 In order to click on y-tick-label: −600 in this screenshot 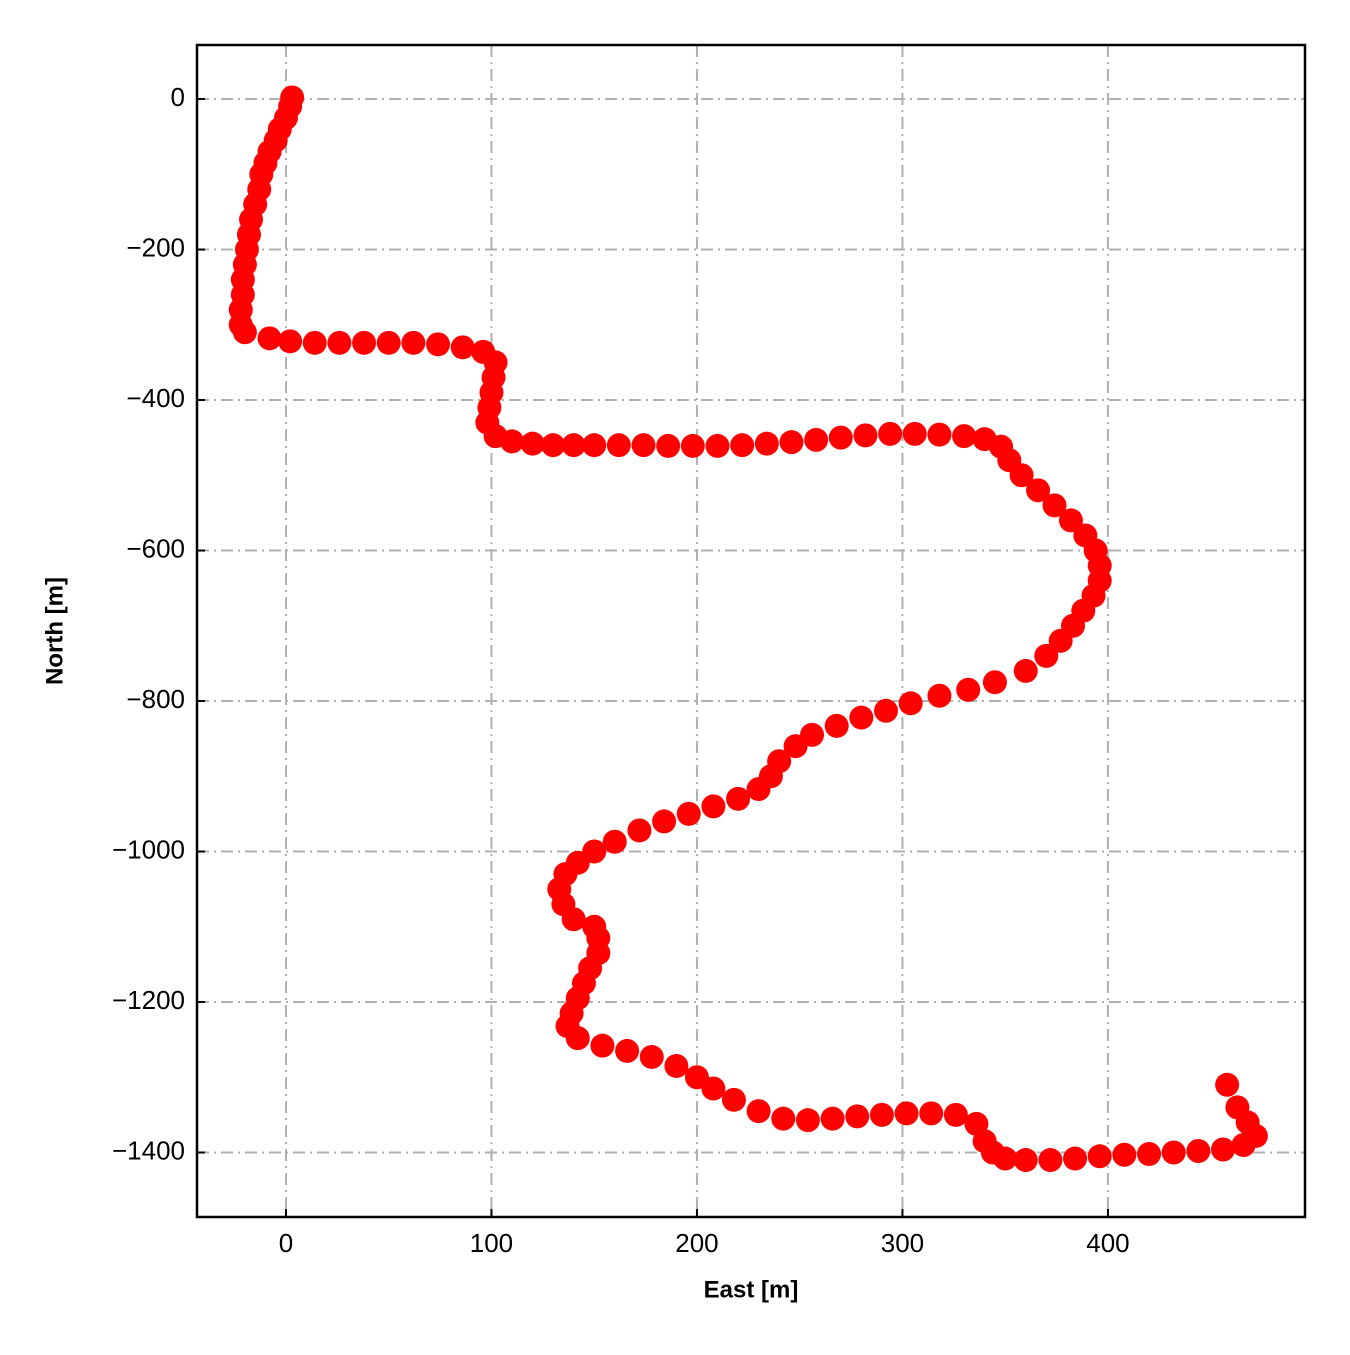, I will do `click(155, 548)`.